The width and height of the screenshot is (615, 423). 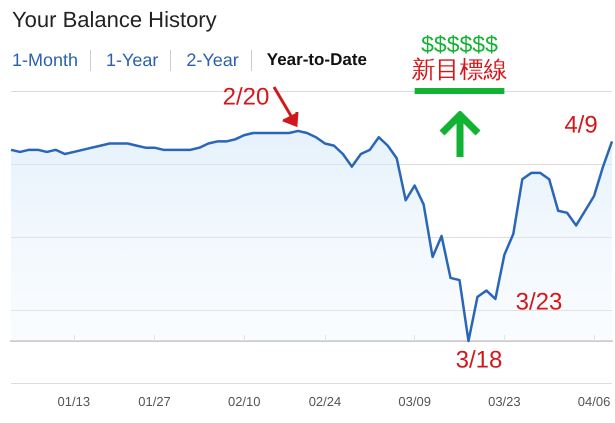 I want to click on text: 1-Month, so click(x=52, y=60).